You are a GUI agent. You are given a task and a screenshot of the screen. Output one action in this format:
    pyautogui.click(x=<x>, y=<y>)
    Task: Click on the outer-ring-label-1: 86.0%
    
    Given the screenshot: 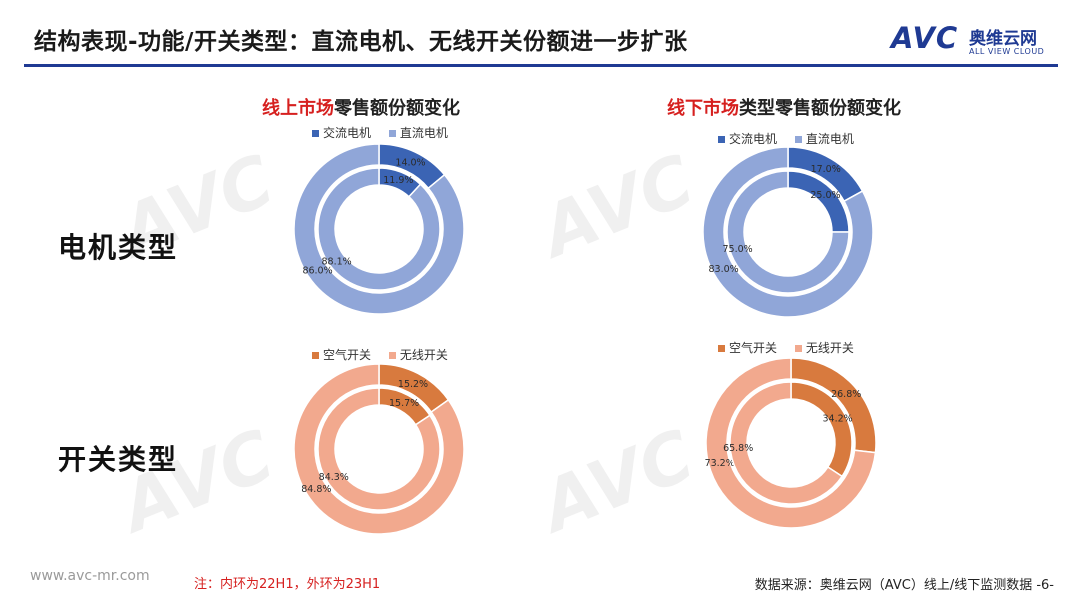 What is the action you would take?
    pyautogui.click(x=317, y=271)
    